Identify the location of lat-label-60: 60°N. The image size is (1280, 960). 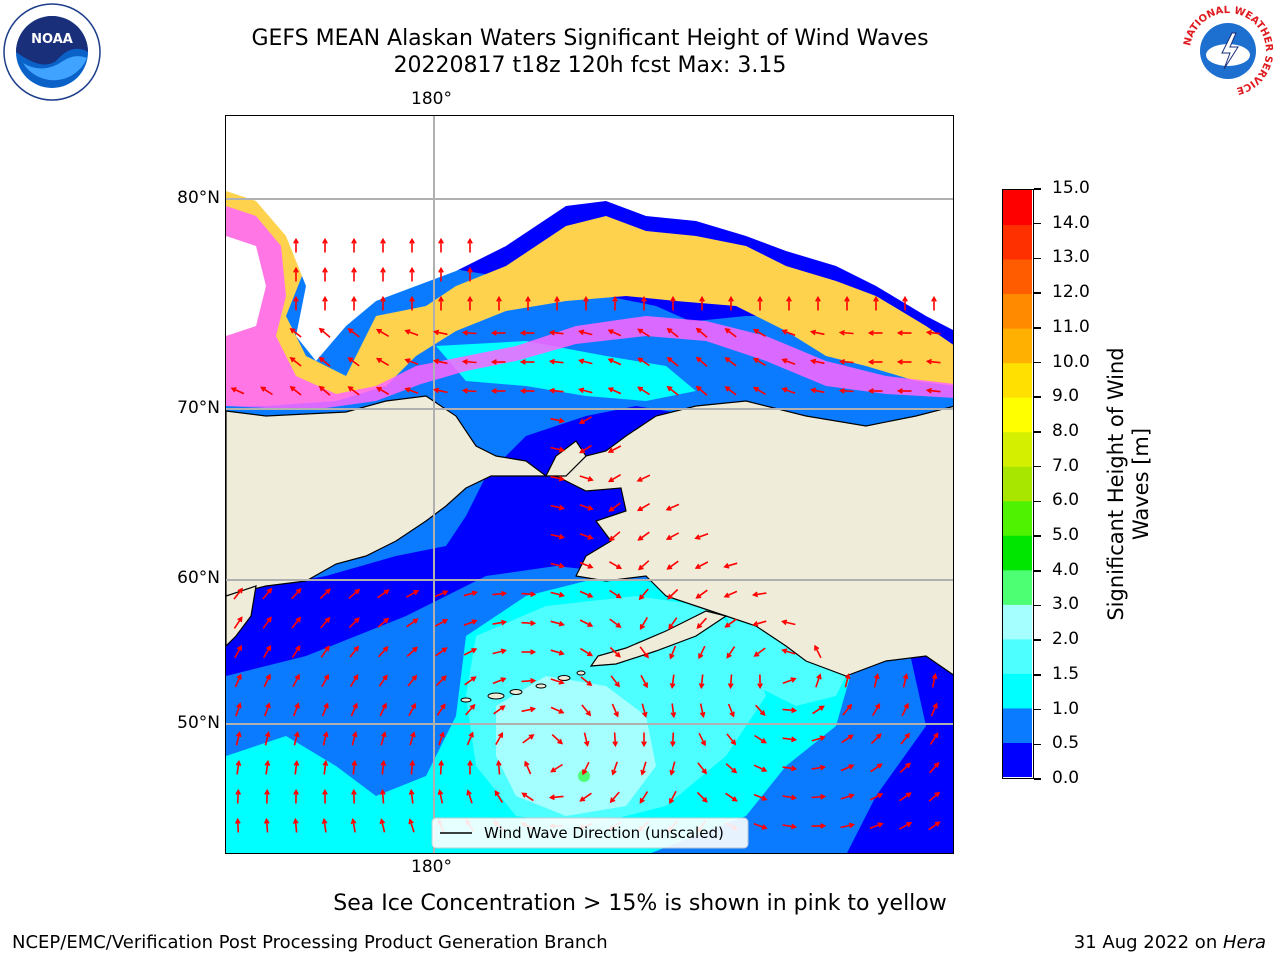
(198, 578).